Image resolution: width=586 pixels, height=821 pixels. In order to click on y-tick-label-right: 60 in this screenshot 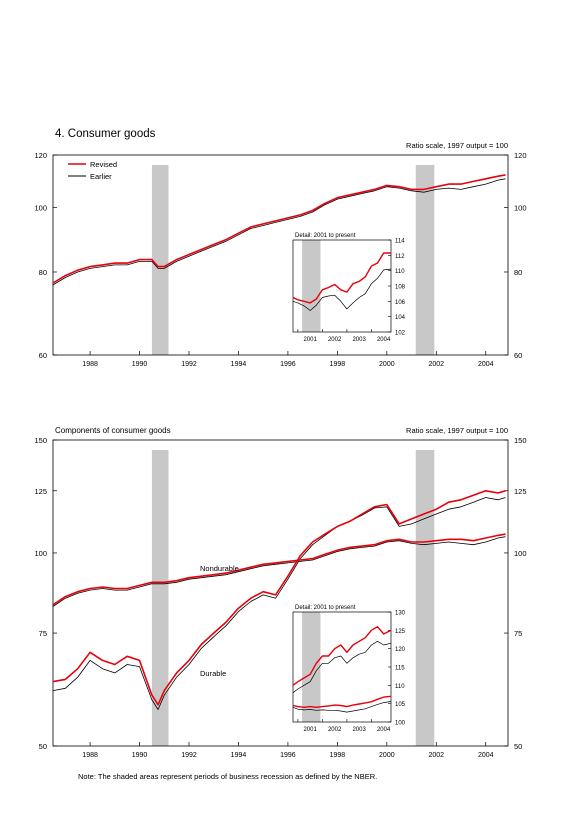, I will do `click(518, 355)`.